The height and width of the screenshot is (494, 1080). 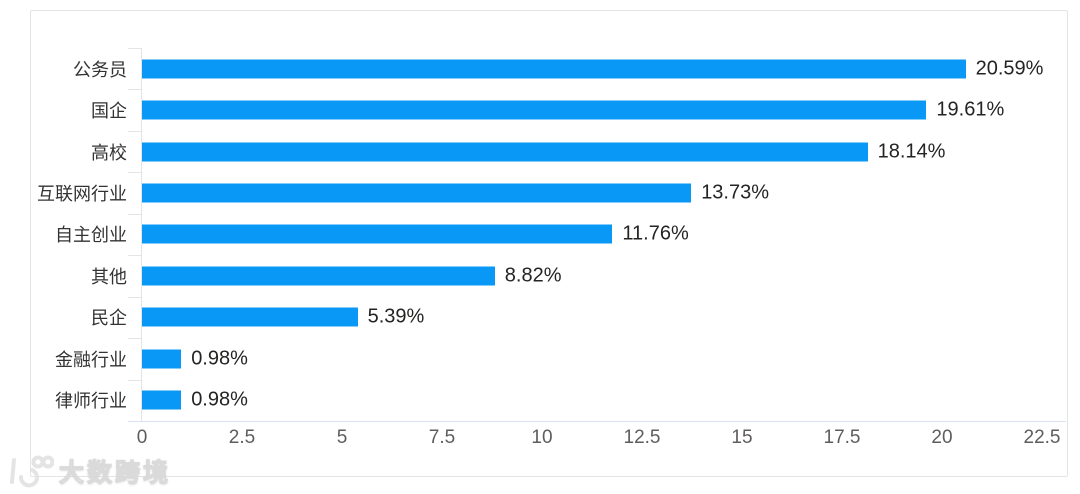 I want to click on x-axis-tick-label: 2.5, so click(x=242, y=437).